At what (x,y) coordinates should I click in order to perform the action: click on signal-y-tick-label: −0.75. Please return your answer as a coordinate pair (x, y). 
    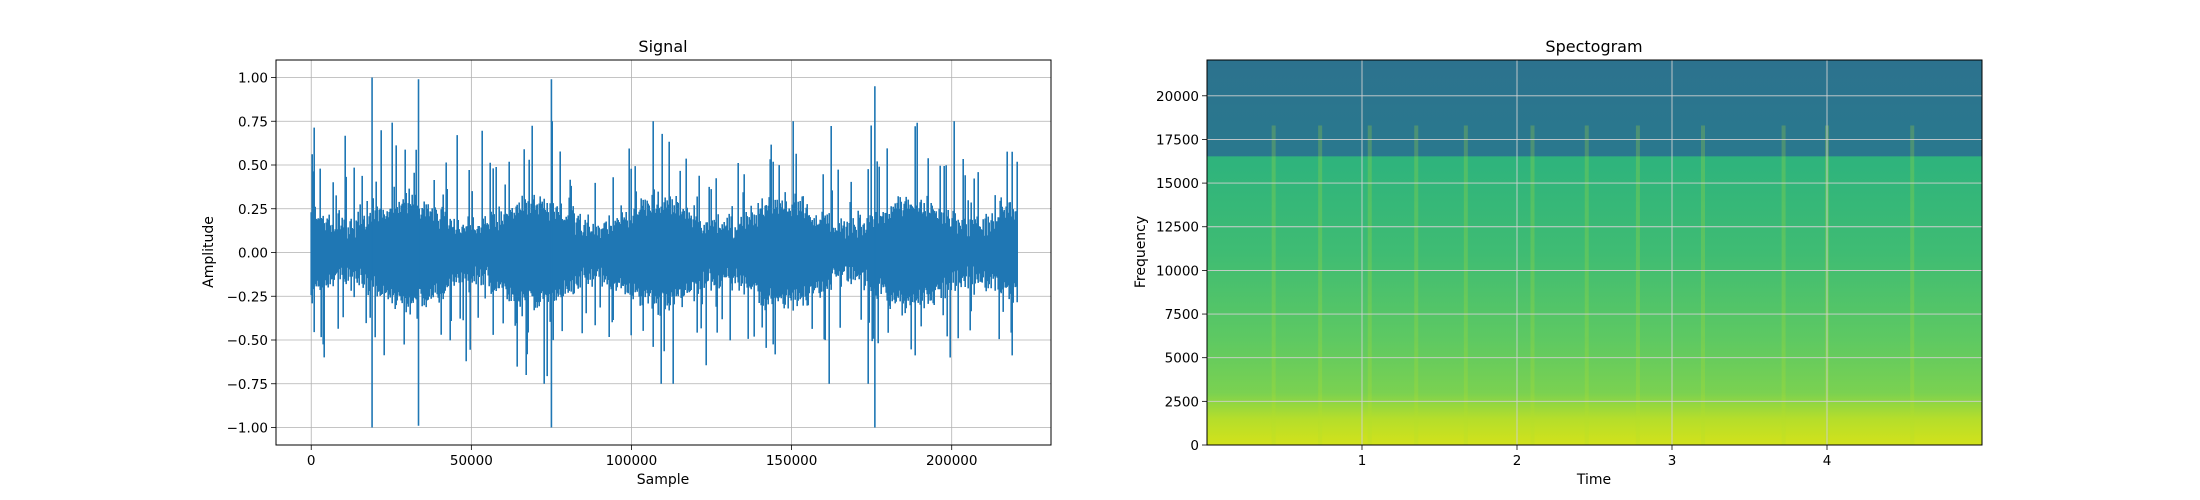
    Looking at the image, I should click on (247, 385).